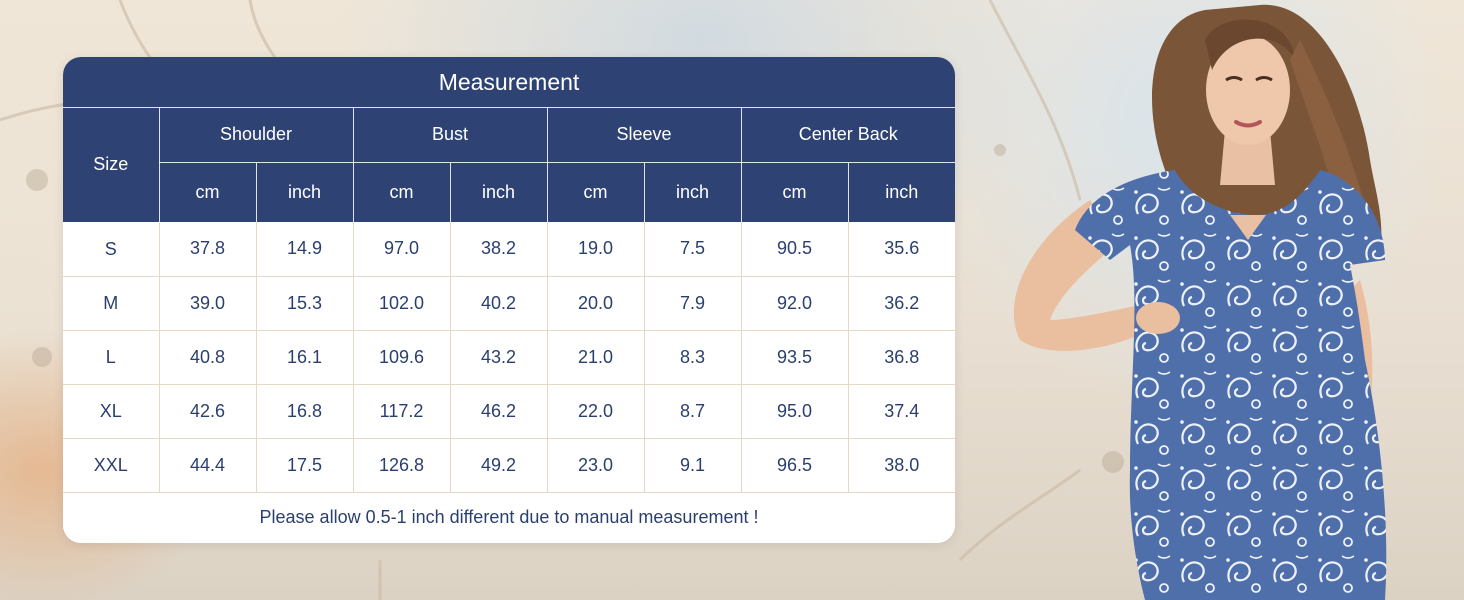 This screenshot has width=1464, height=600. What do you see at coordinates (208, 411) in the screenshot?
I see `table-cell: 42.6` at bounding box center [208, 411].